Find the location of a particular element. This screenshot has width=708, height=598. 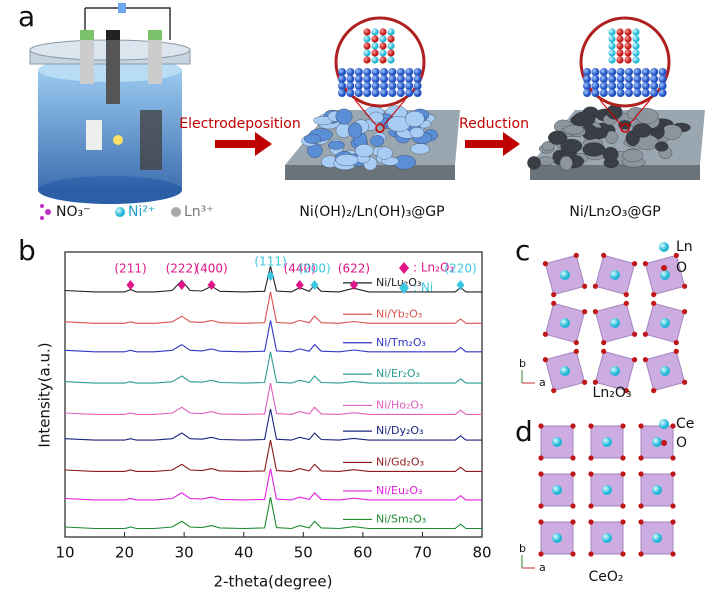

legend-label: : Ln₂O₃ is located at coordinates (433, 268).